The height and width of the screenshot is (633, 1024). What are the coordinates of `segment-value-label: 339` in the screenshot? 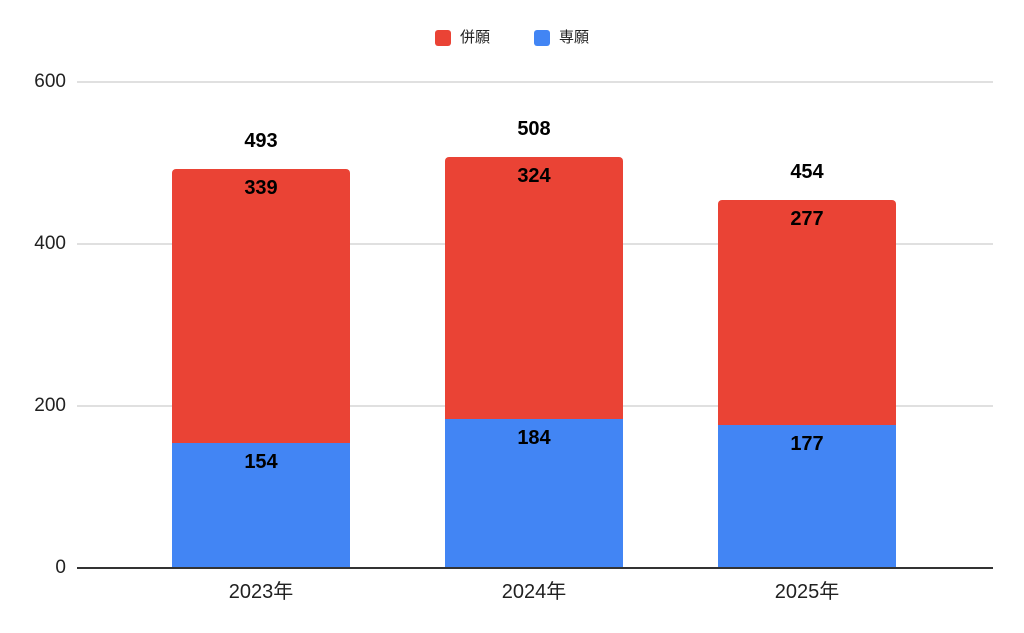 It's located at (261, 187).